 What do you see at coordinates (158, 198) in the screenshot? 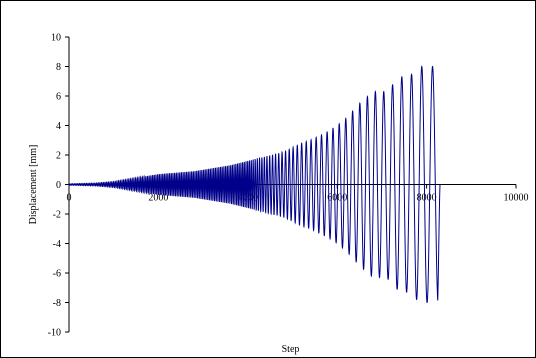
I see `x-tick-label: 2000` at bounding box center [158, 198].